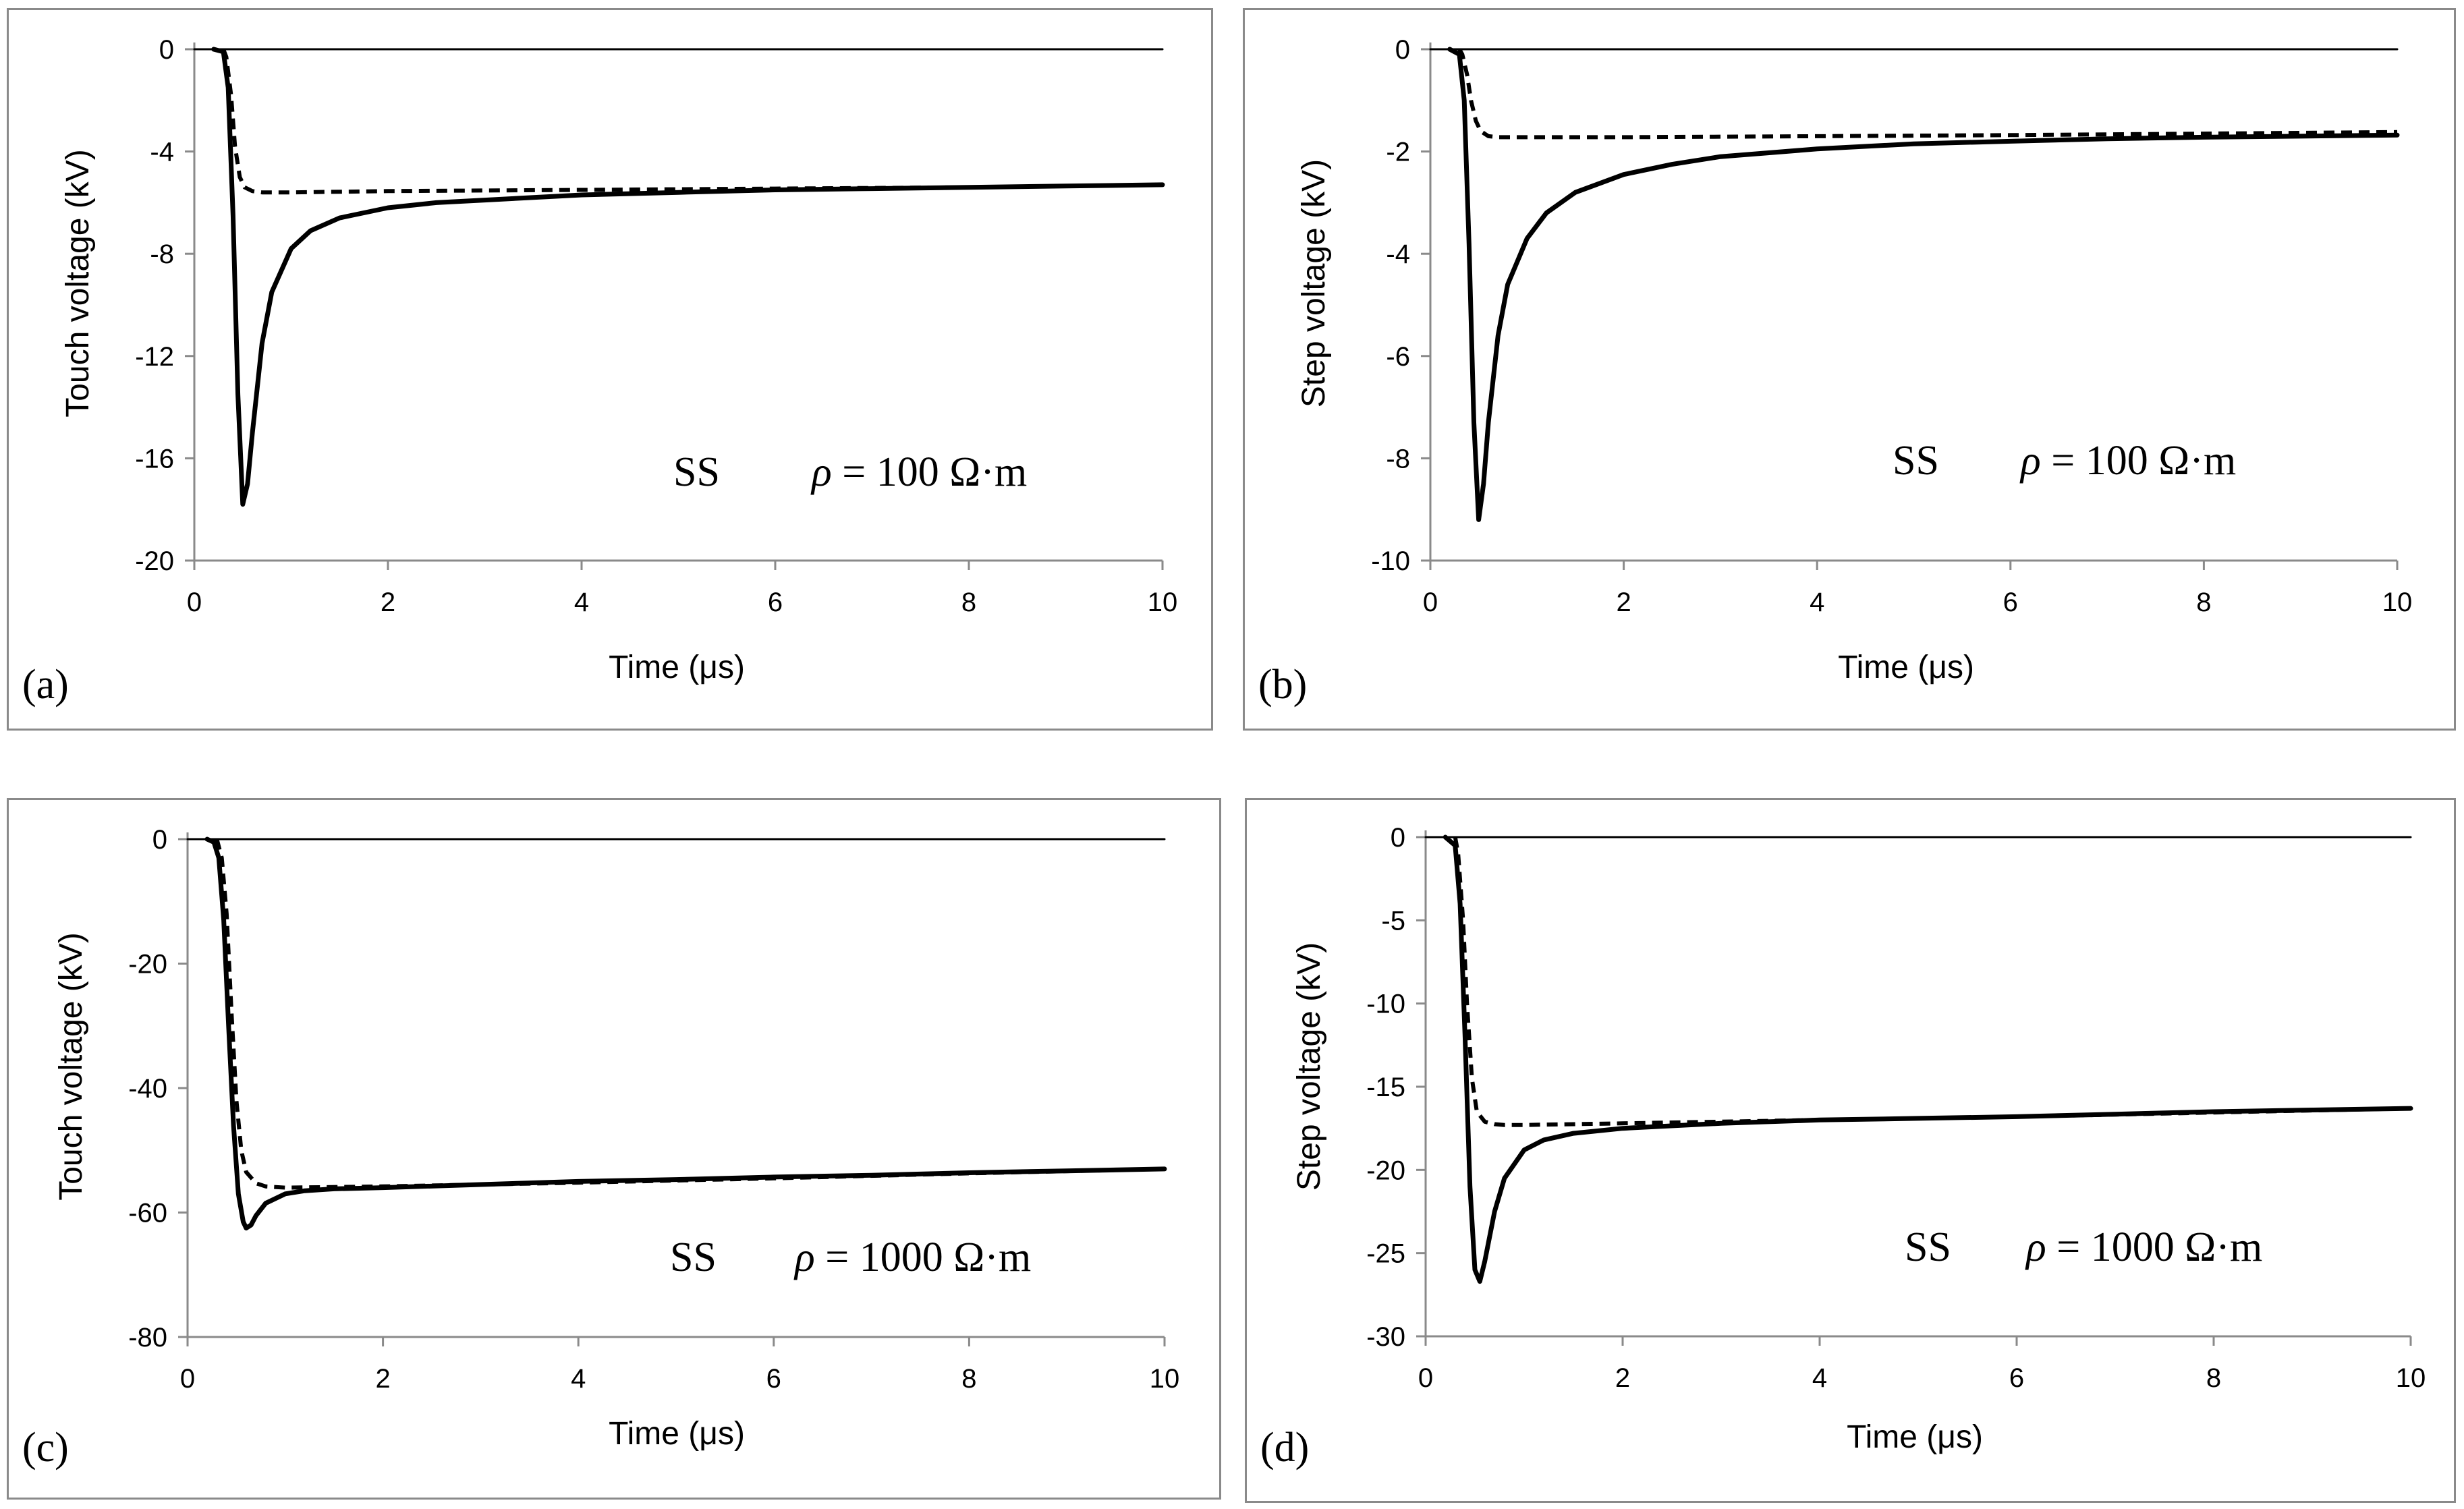  What do you see at coordinates (1398, 357) in the screenshot?
I see `y-tick-label: -6` at bounding box center [1398, 357].